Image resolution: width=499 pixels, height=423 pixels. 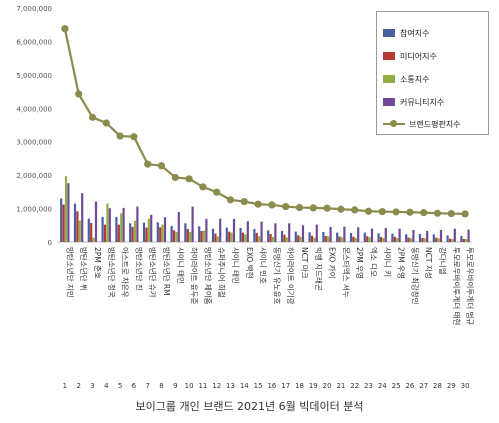 What do you see at coordinates (120, 386) in the screenshot?
I see `x-rank-label: 5` at bounding box center [120, 386].